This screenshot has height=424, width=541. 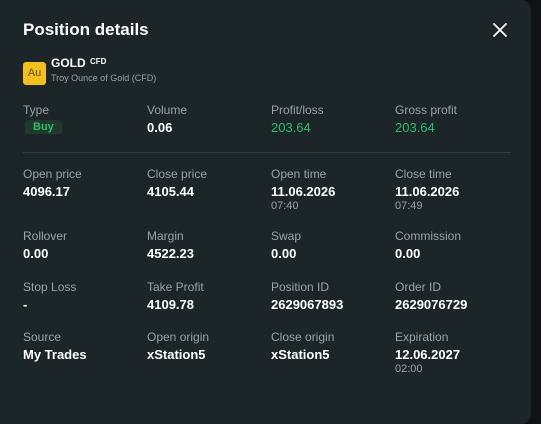 What do you see at coordinates (167, 110) in the screenshot?
I see `field-label: Volume` at bounding box center [167, 110].